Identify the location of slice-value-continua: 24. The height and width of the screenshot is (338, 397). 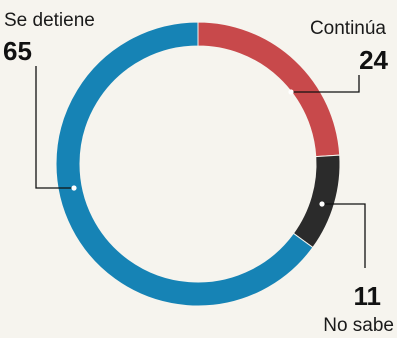
(373, 60).